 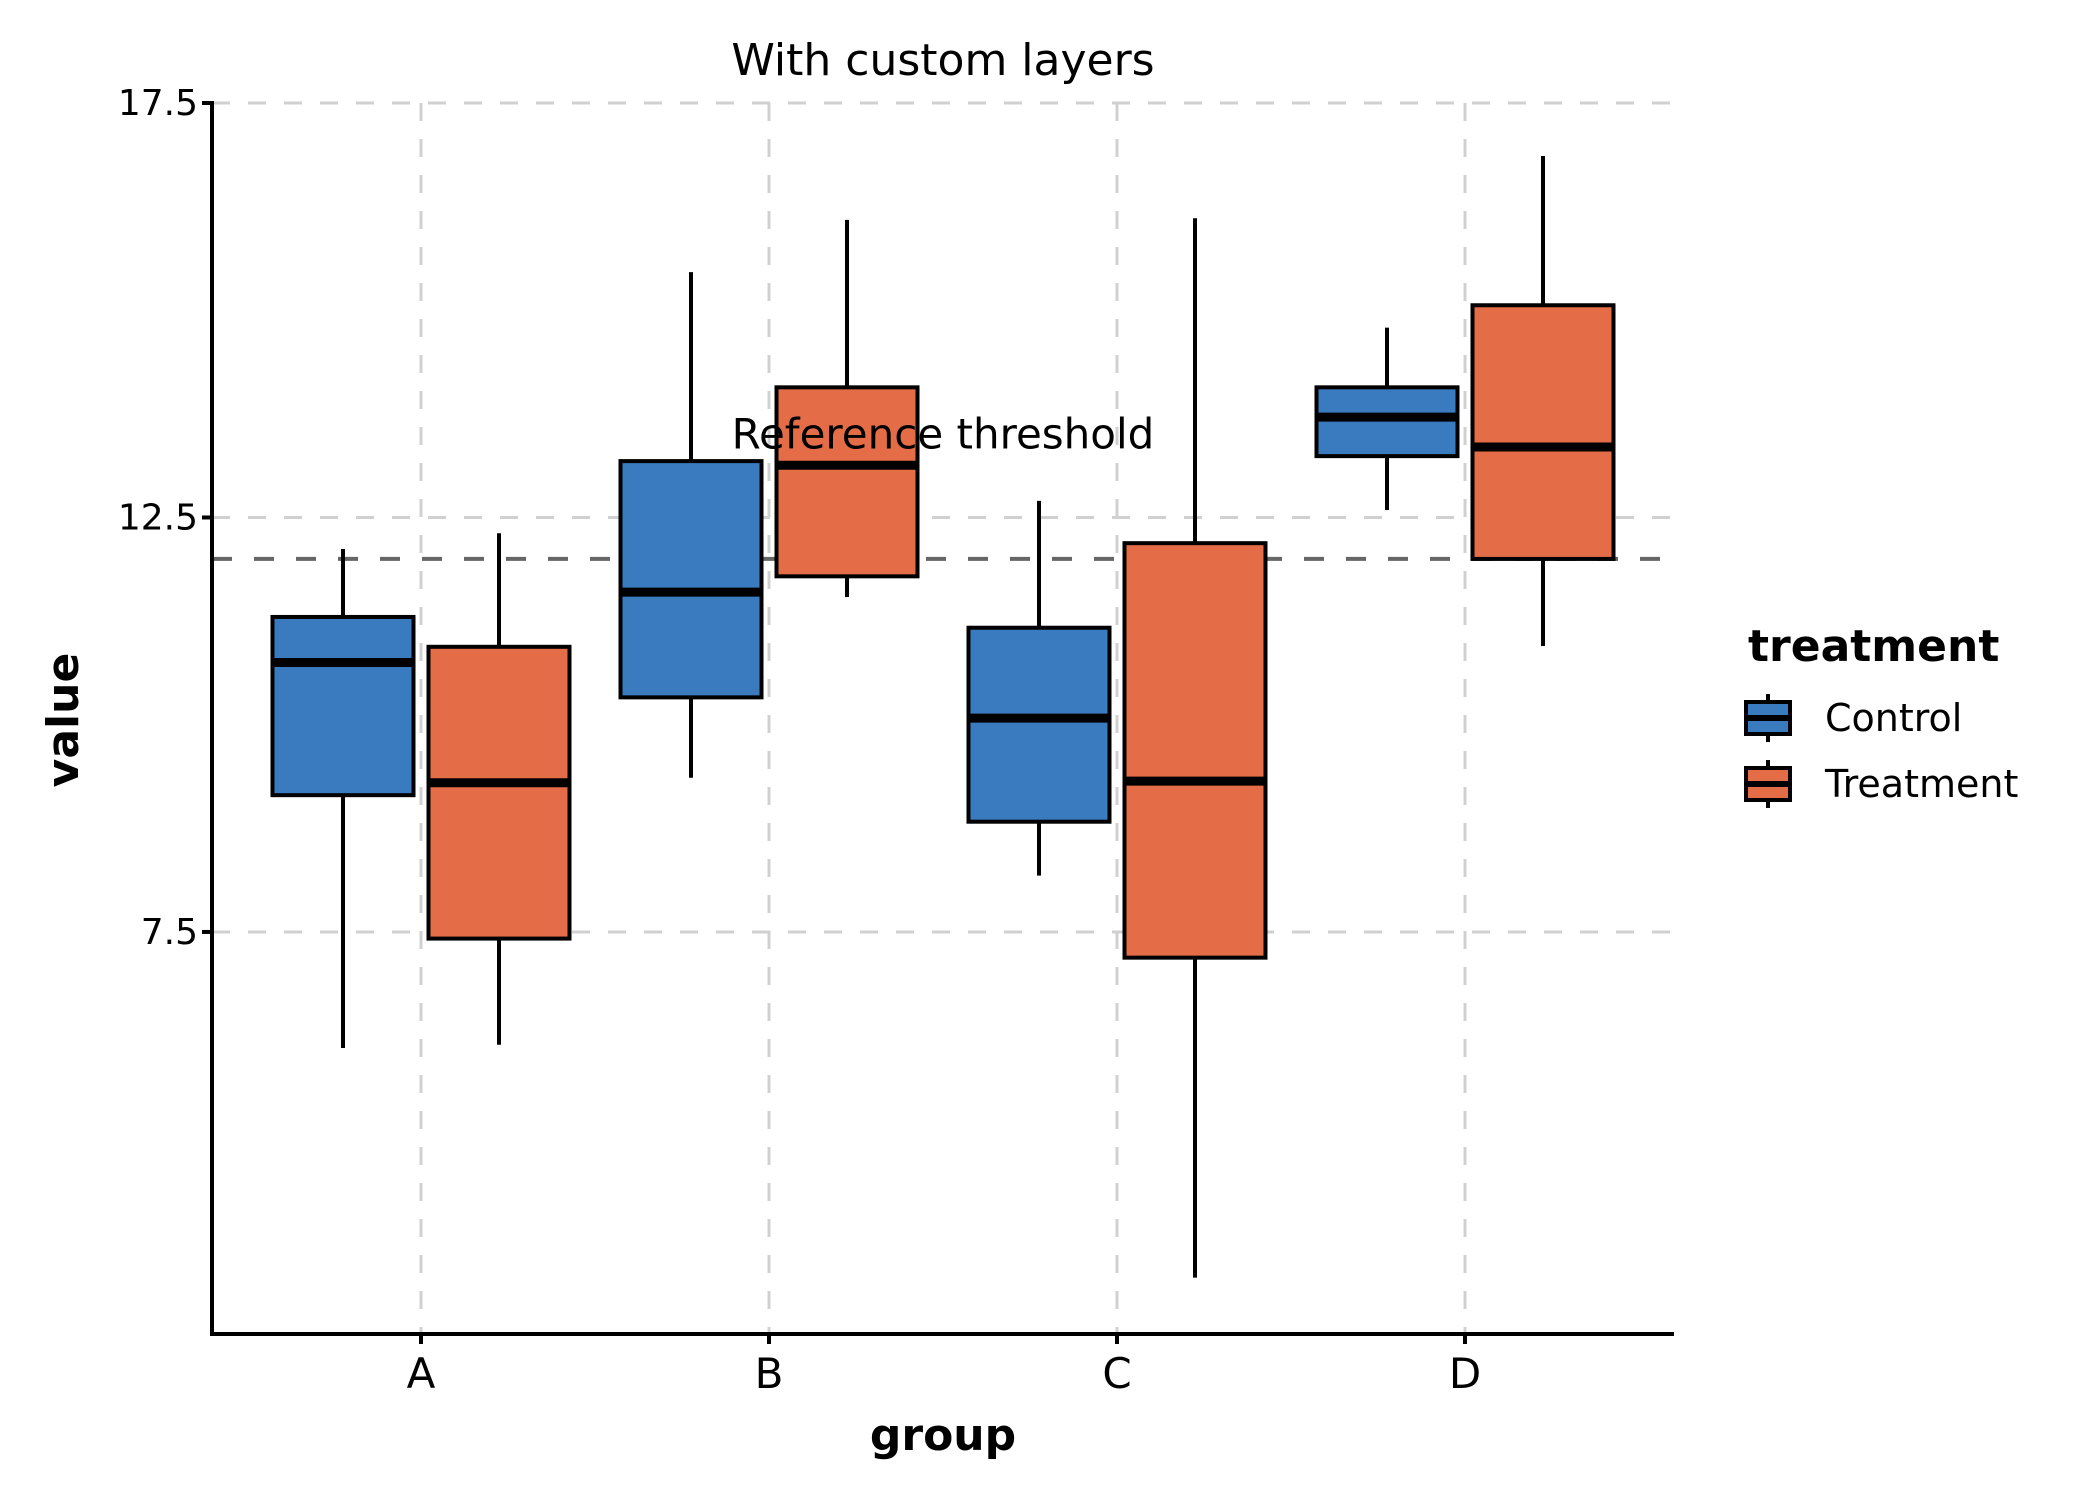 What do you see at coordinates (158, 103) in the screenshot?
I see `y-tick-label: 17.5` at bounding box center [158, 103].